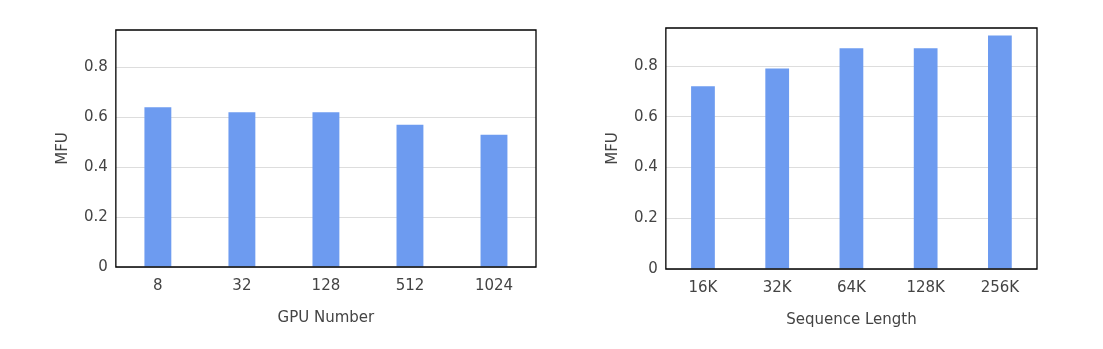 This screenshot has height=349, width=1103. Describe the element at coordinates (777, 286) in the screenshot. I see `x-tick-label: 32K` at that location.